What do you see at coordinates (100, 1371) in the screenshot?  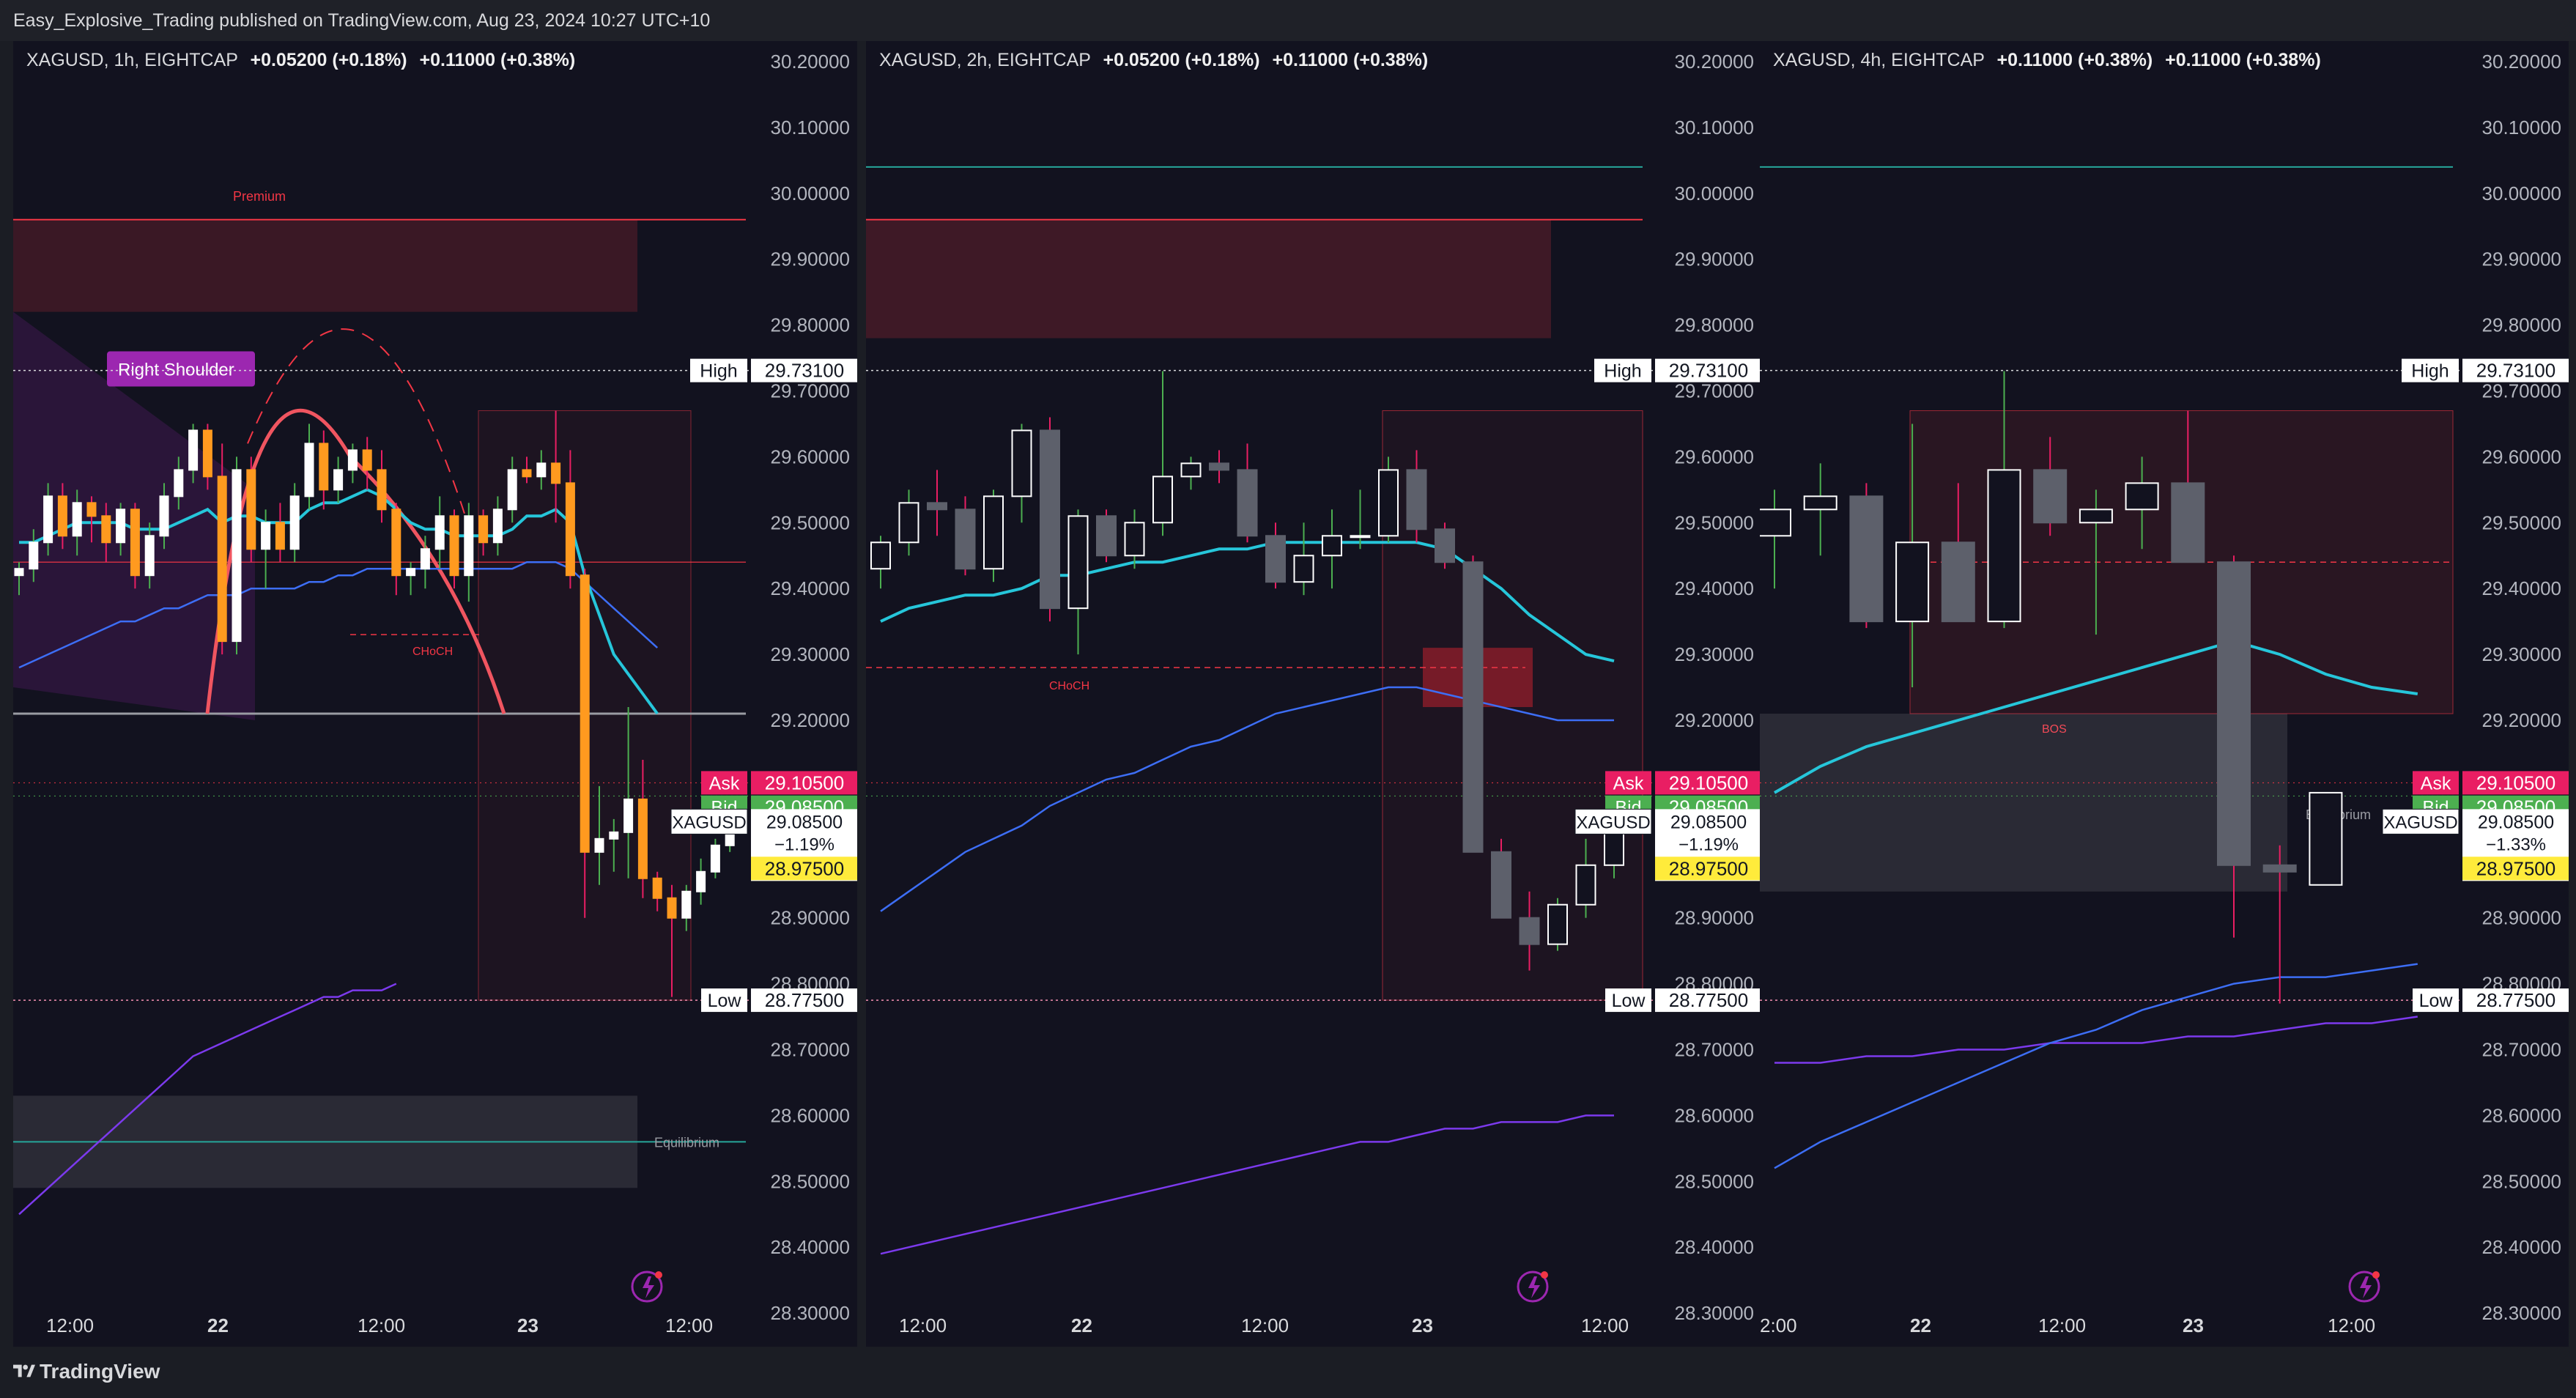 I see `brand-name: TradingView` at bounding box center [100, 1371].